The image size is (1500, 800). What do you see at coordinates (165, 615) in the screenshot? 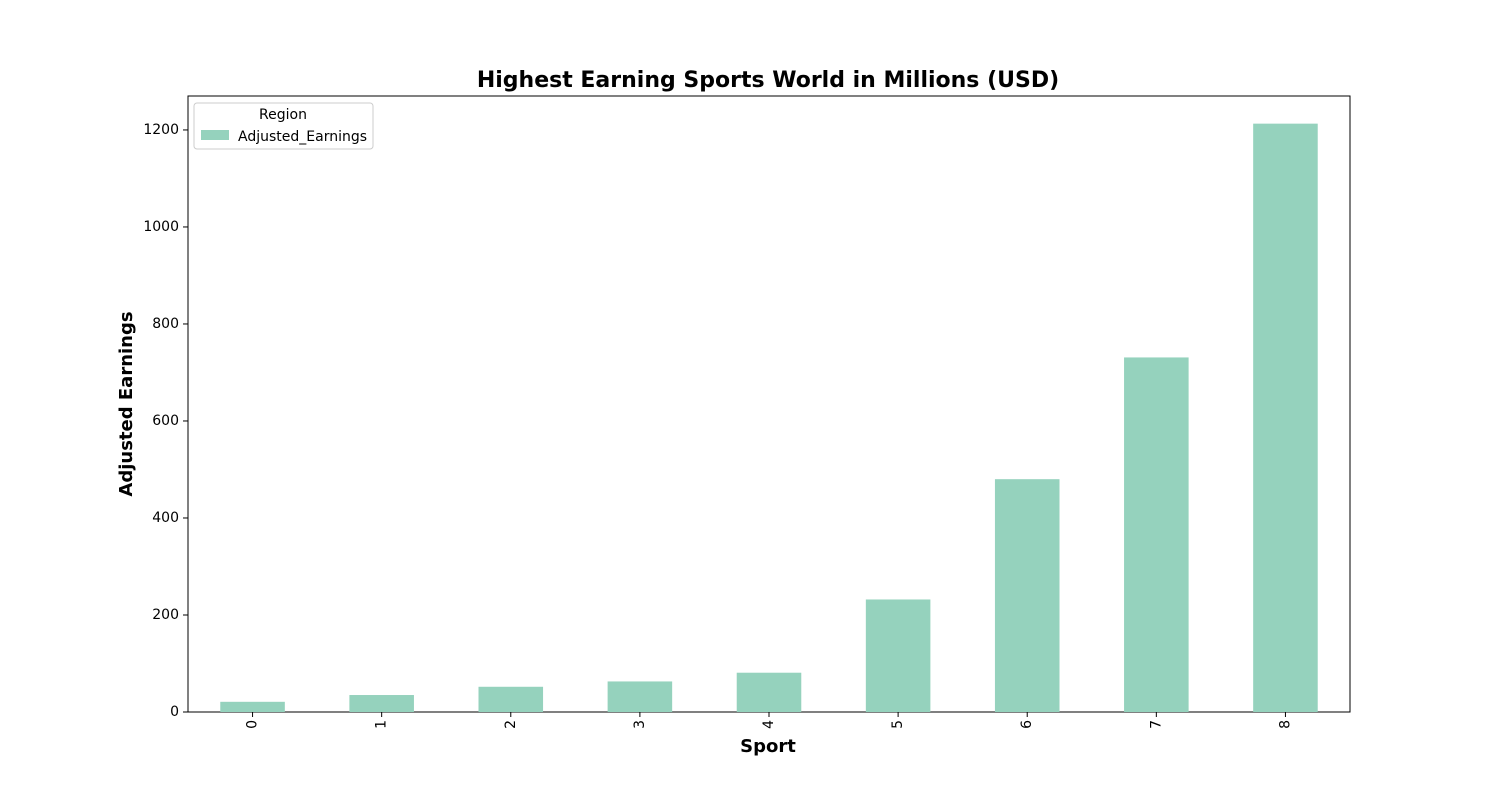
I see `y-tick-label: 200` at bounding box center [165, 615].